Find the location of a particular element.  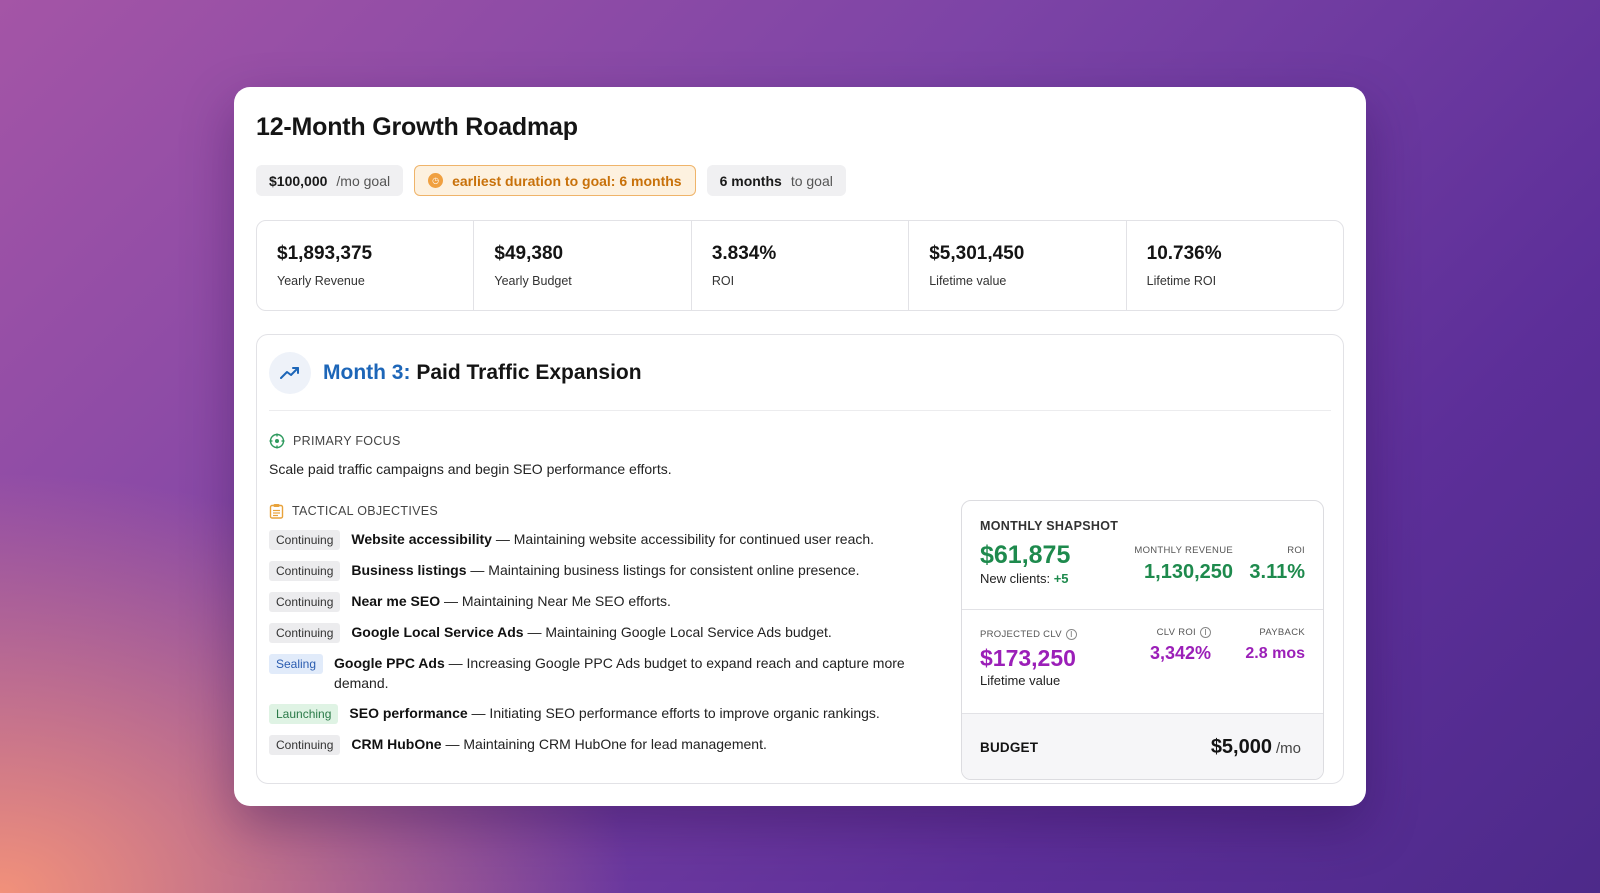

objective-name: Business listings is located at coordinates (409, 570).